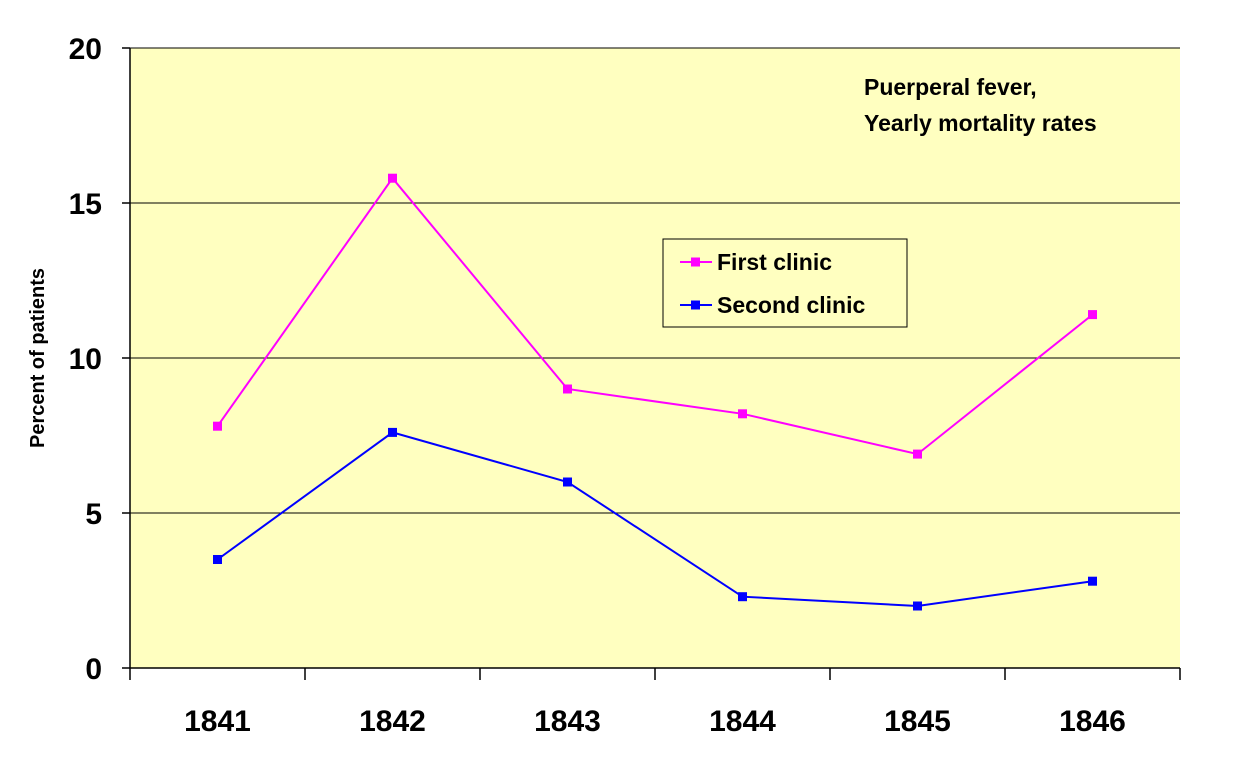  Describe the element at coordinates (85, 359) in the screenshot. I see `y-tick-label: 10` at that location.